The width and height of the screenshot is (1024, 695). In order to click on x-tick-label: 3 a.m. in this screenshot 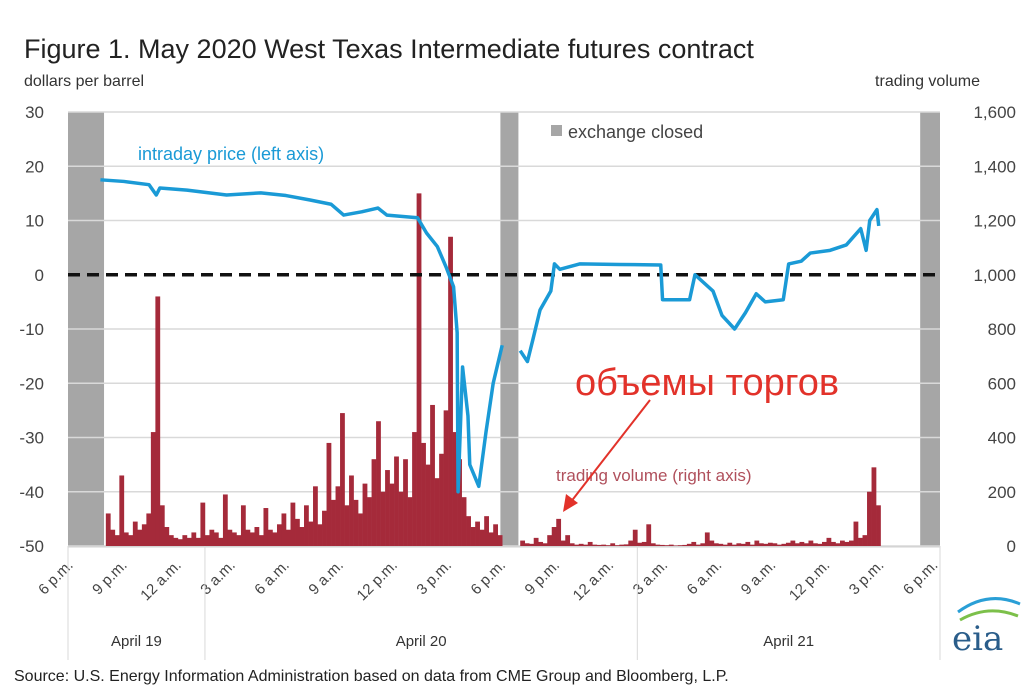, I will do `click(217, 577)`.